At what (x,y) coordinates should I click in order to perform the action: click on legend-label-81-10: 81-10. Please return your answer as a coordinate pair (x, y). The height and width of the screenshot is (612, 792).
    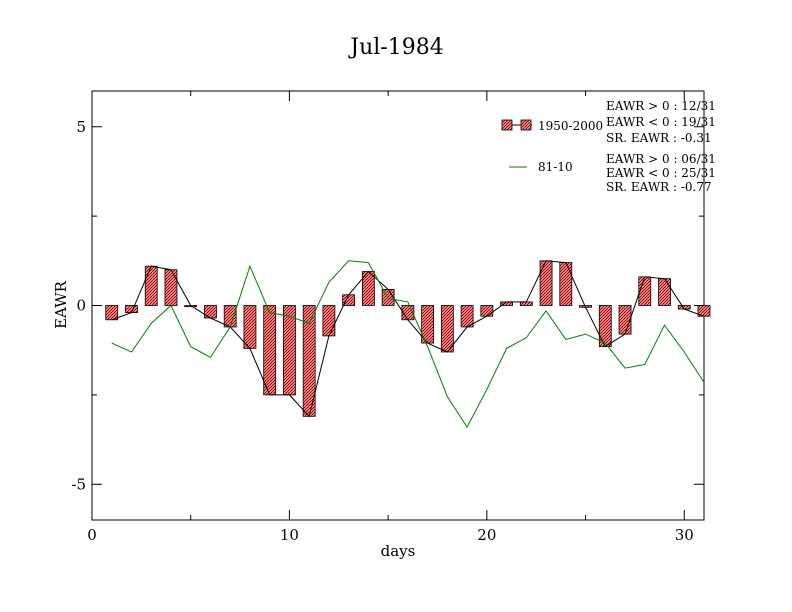
    Looking at the image, I should click on (555, 167).